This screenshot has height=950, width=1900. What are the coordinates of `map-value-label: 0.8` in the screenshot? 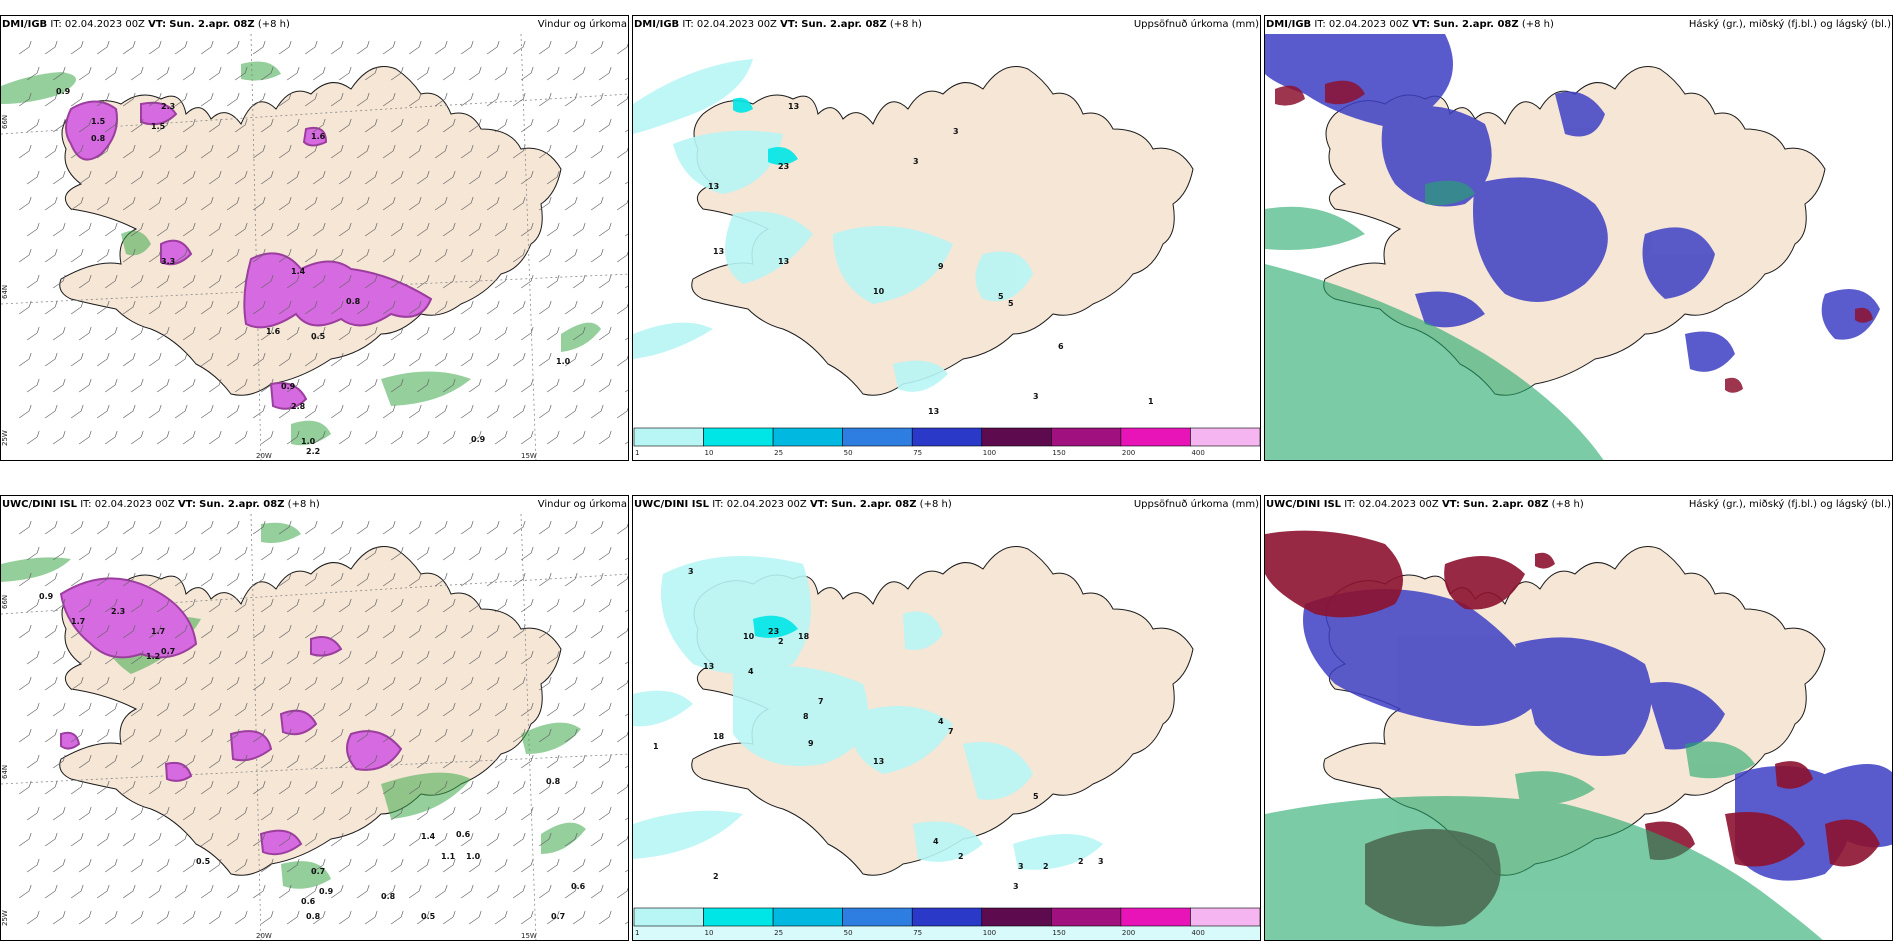 It's located at (553, 781).